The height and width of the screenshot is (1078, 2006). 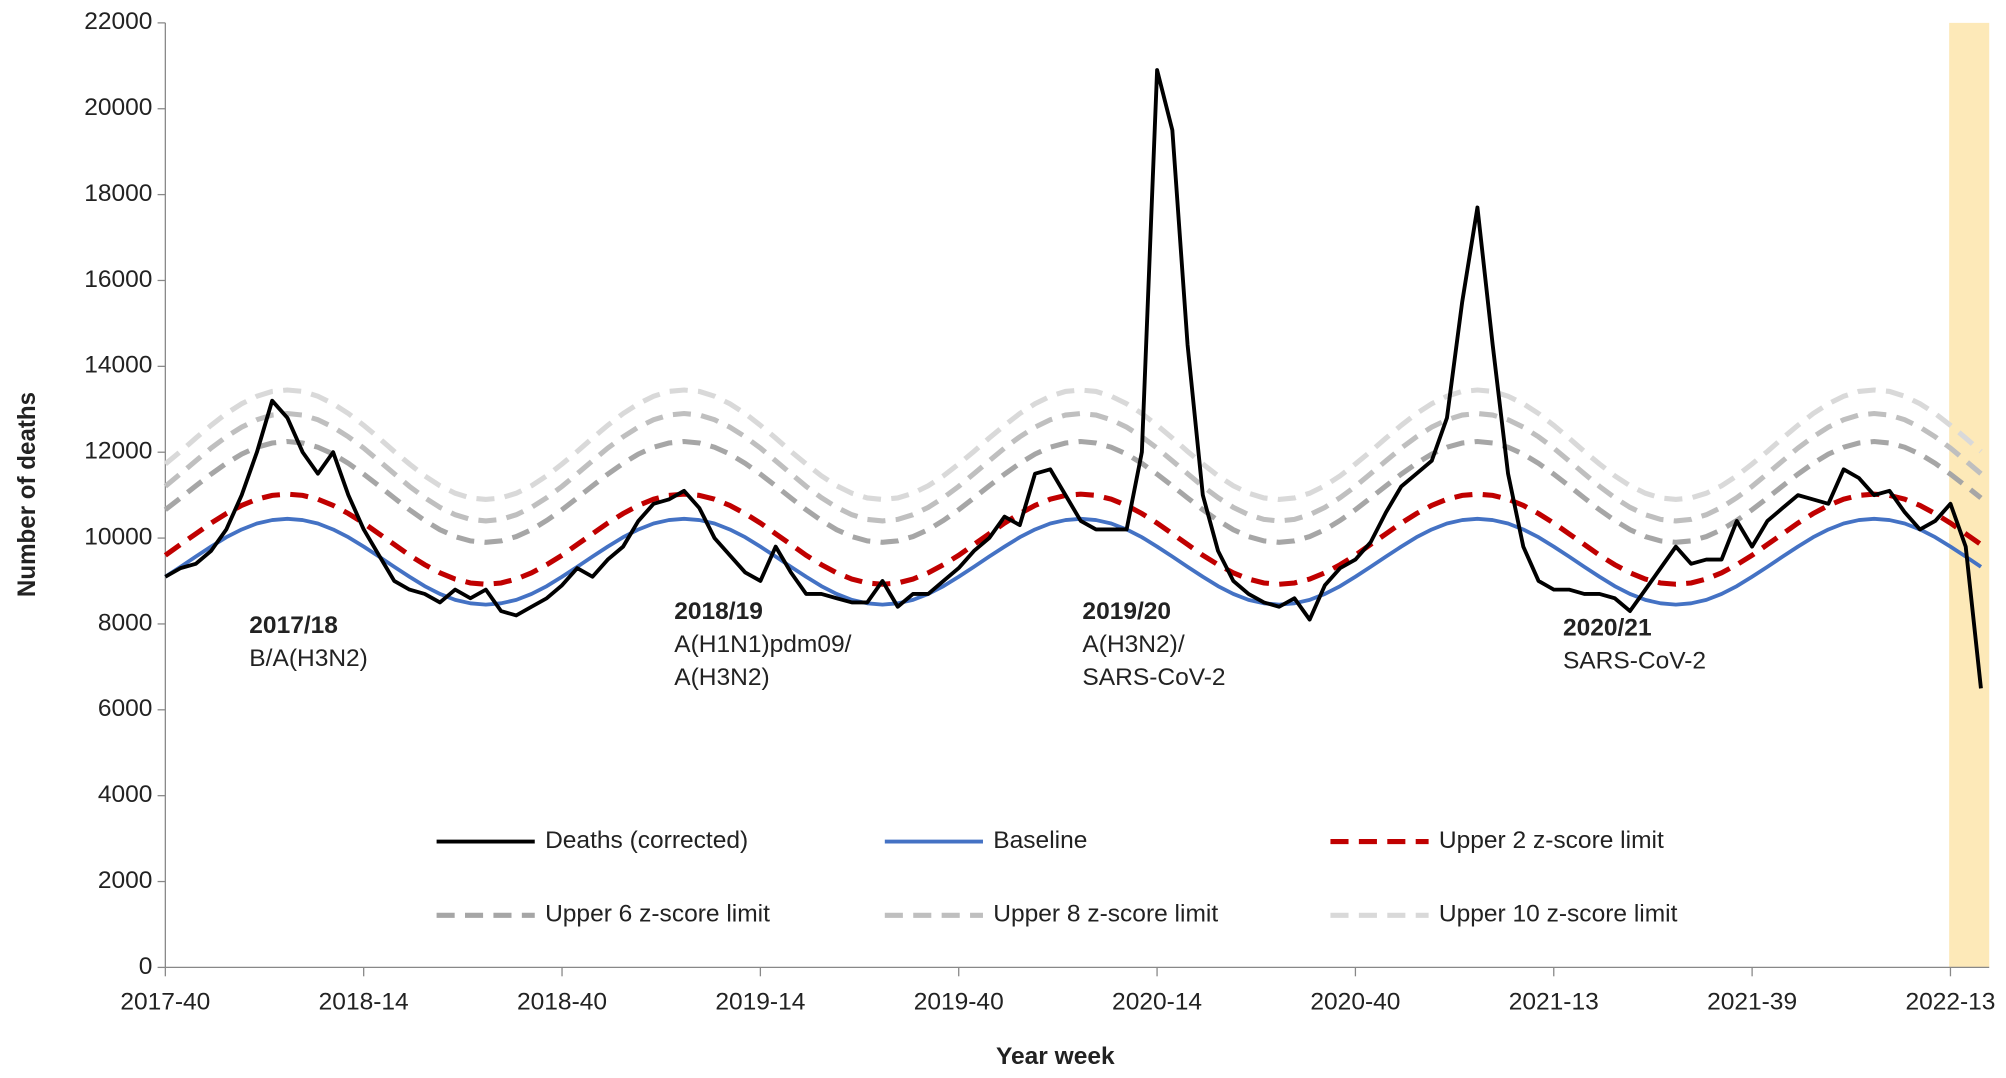 I want to click on legend-label: Baseline, so click(x=1040, y=840).